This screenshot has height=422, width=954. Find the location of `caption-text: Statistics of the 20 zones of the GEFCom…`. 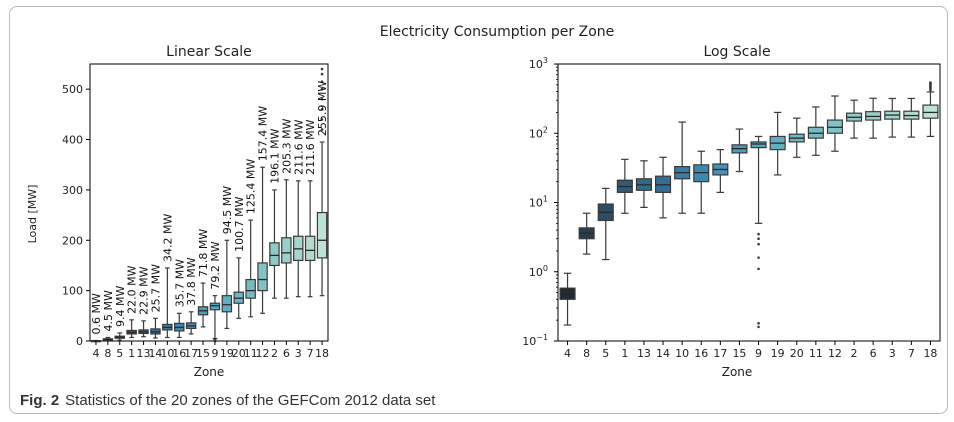

caption-text: Statistics of the 20 zones of the GEFCom… is located at coordinates (250, 400).